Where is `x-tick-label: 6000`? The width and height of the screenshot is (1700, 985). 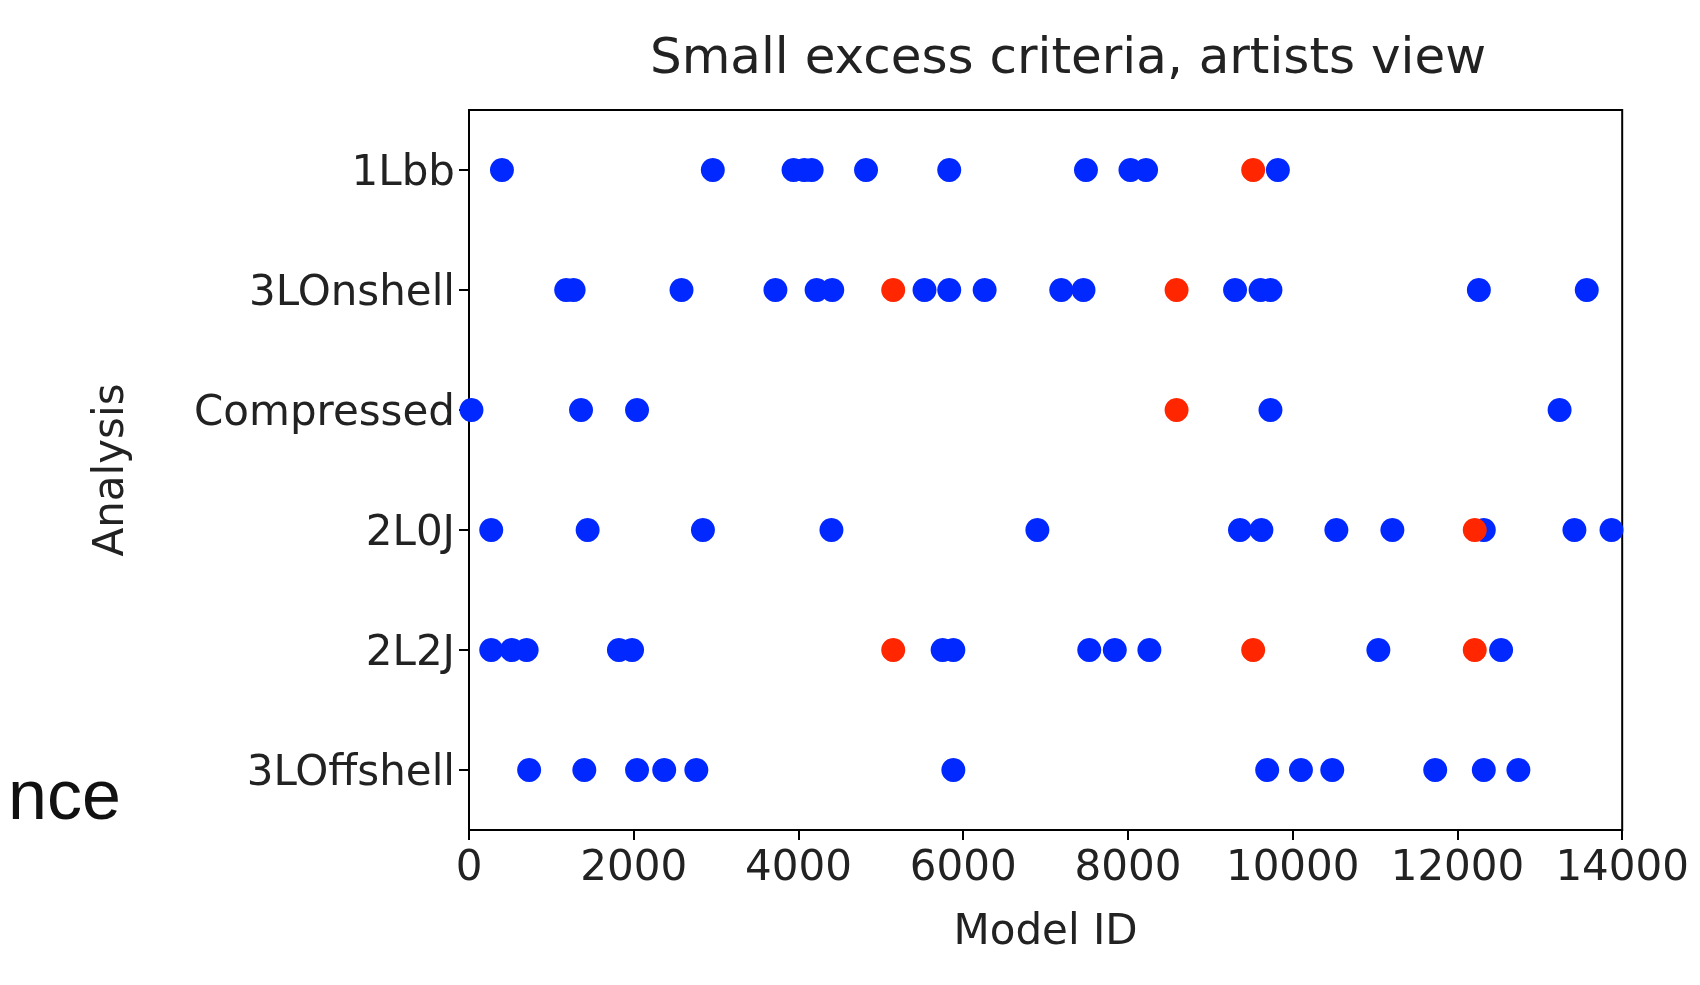 x-tick-label: 6000 is located at coordinates (963, 865).